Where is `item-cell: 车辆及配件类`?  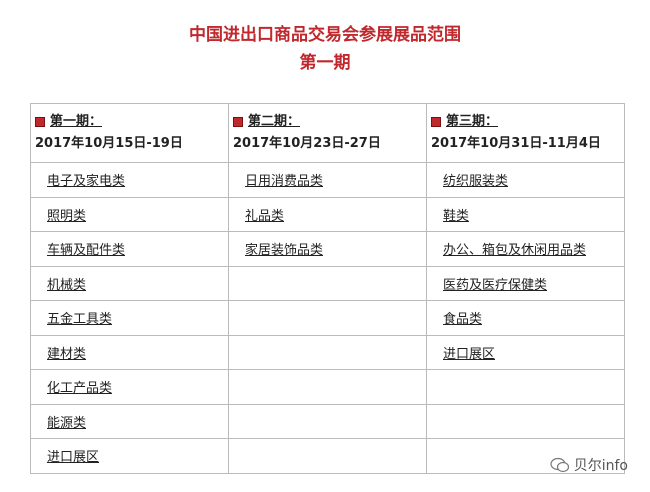
item-cell: 车辆及配件类 is located at coordinates (129, 249).